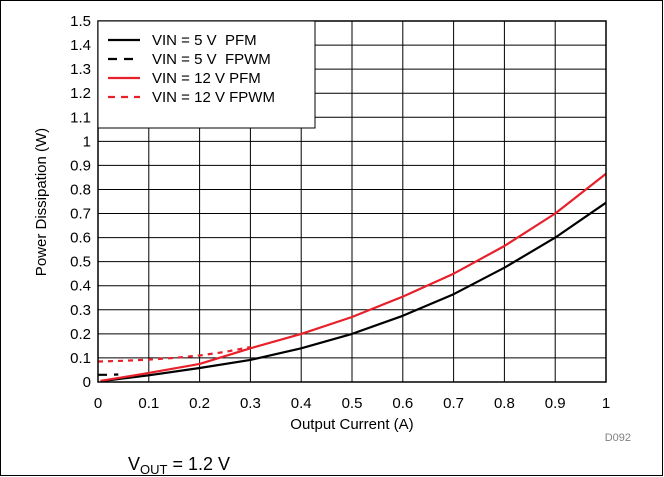 The image size is (664, 477). Describe the element at coordinates (206, 78) in the screenshot. I see `legend-label-3: VIN = 12 V PFM` at that location.